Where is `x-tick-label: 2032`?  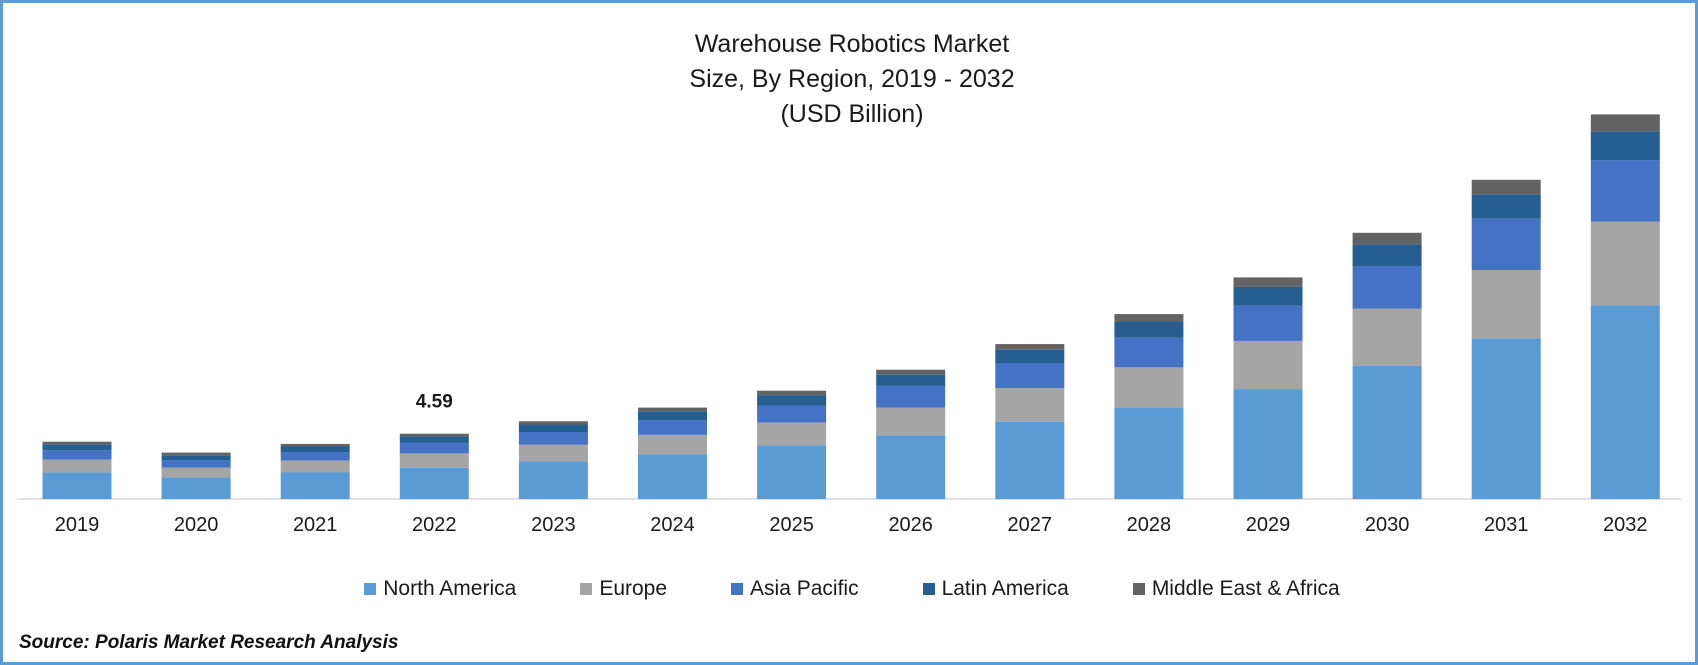
x-tick-label: 2032 is located at coordinates (1625, 525).